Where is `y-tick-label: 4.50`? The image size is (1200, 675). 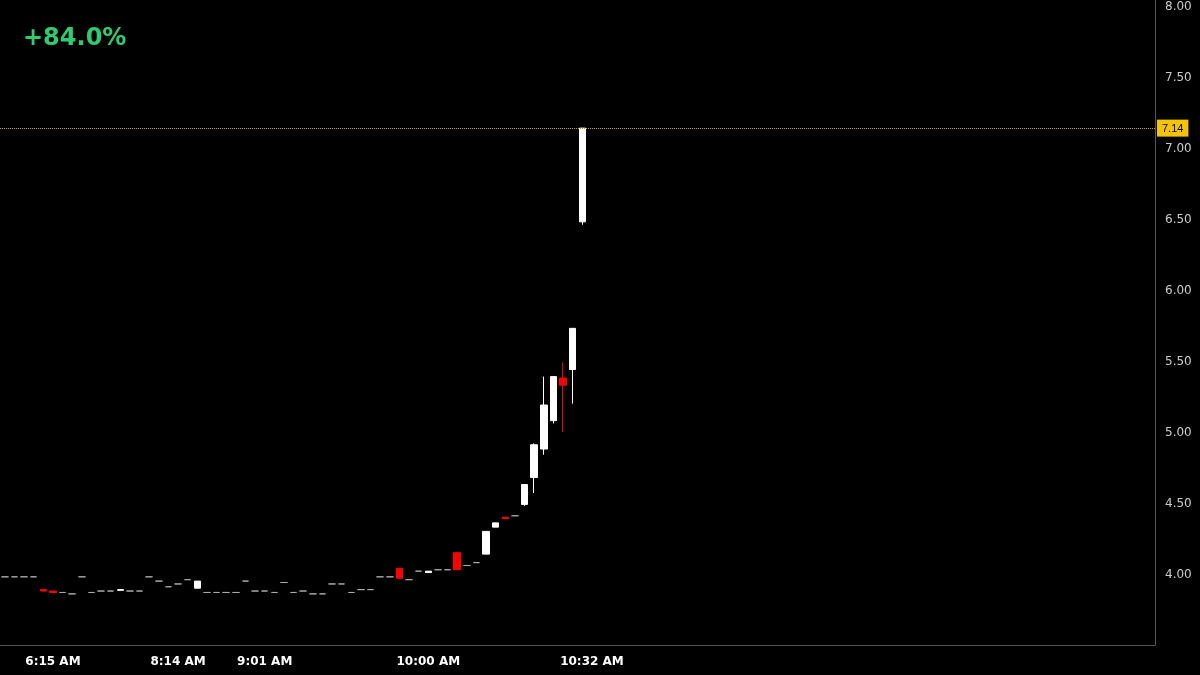 y-tick-label: 4.50 is located at coordinates (1178, 503).